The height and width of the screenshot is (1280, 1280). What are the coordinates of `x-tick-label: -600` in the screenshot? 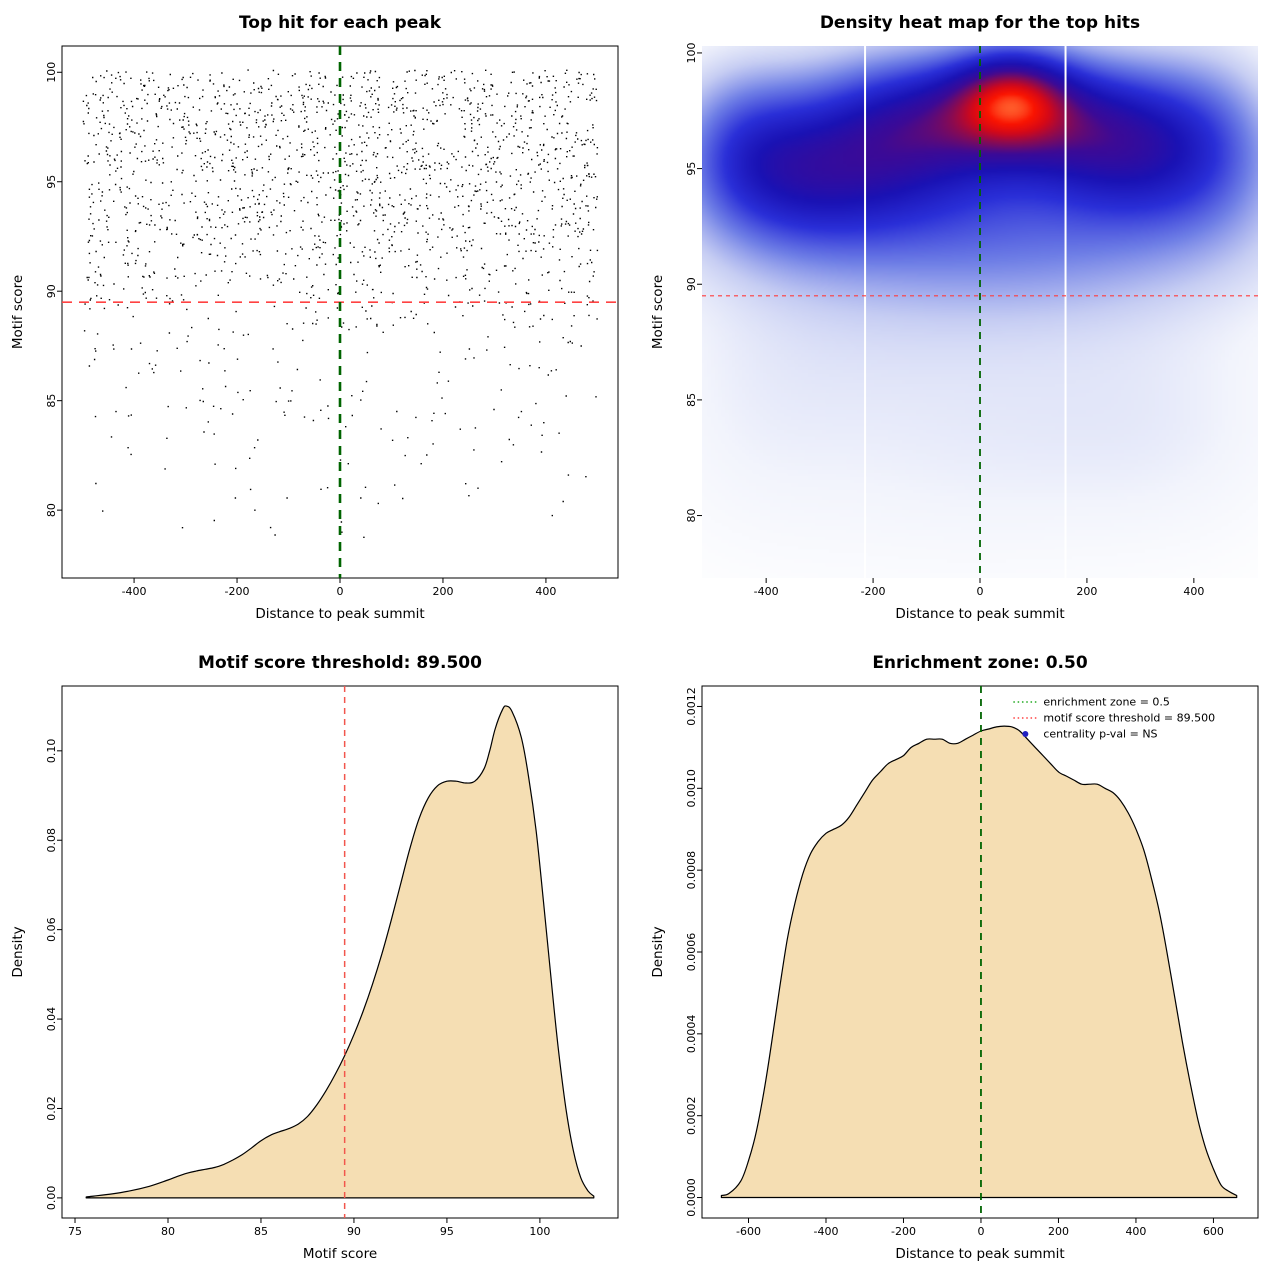 It's located at (748, 1231).